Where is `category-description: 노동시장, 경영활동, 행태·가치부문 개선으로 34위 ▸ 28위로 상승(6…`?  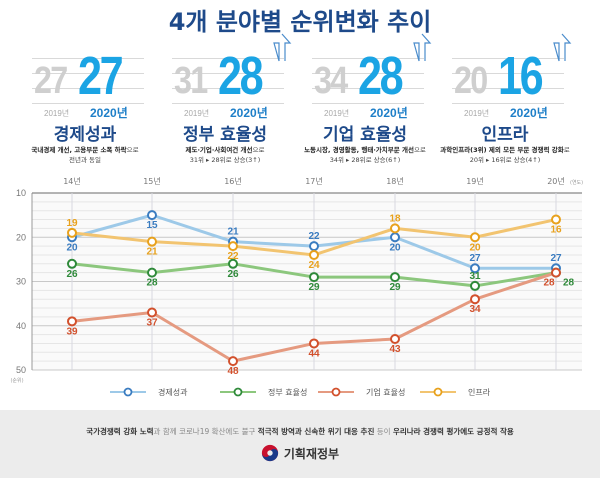
category-description: 노동시장, 경영활동, 행태·가치부문 개선으로 34위 ▸ 28위로 상승(6… is located at coordinates (365, 155).